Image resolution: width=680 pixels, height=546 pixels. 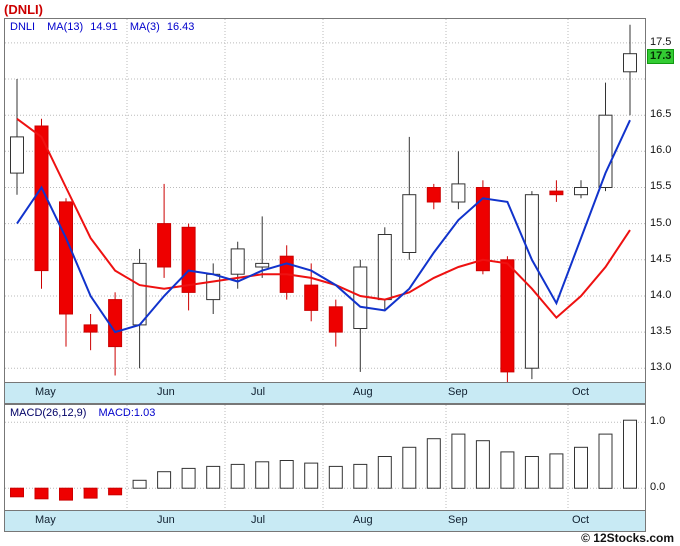 I want to click on macd-y-tick-label: 1.0, so click(x=658, y=421).